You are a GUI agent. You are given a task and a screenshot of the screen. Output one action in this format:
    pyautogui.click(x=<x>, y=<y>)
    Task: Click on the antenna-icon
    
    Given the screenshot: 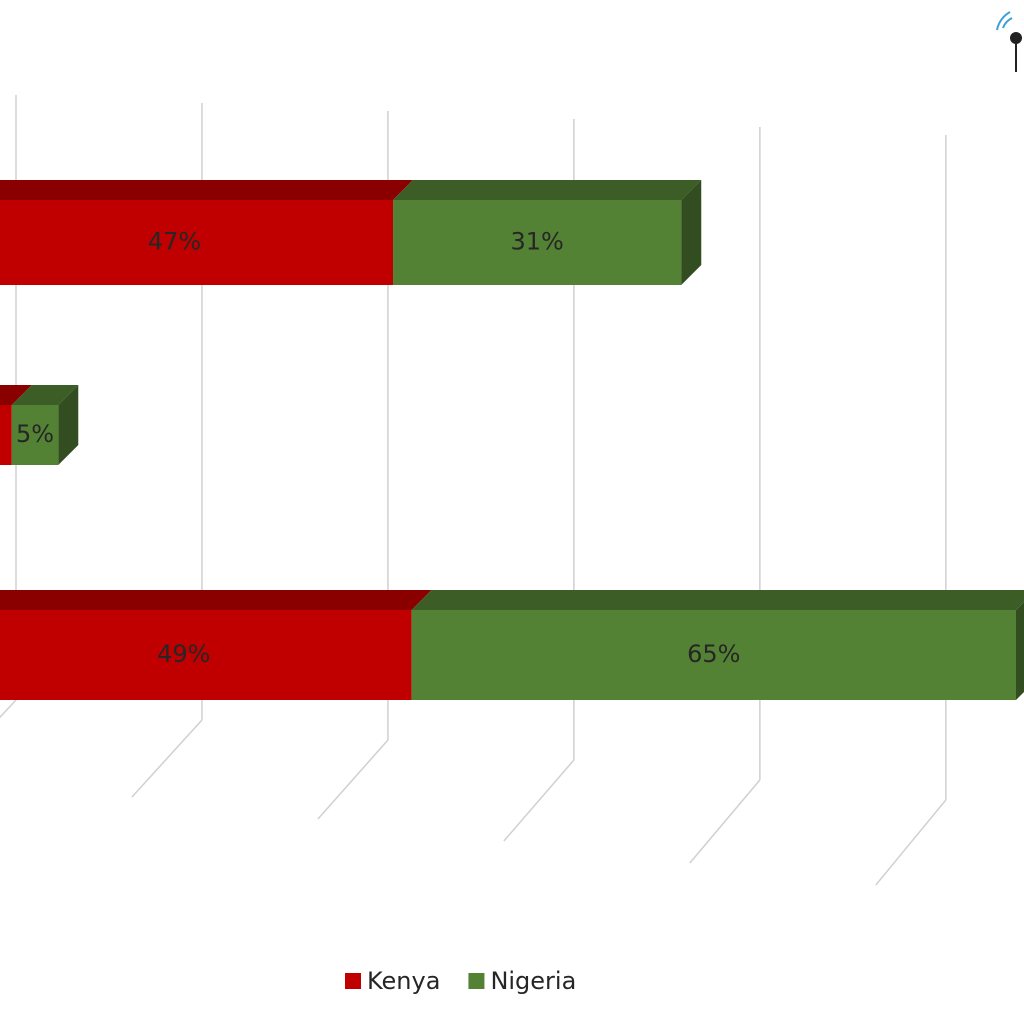 What is the action you would take?
    pyautogui.click(x=1009, y=41)
    